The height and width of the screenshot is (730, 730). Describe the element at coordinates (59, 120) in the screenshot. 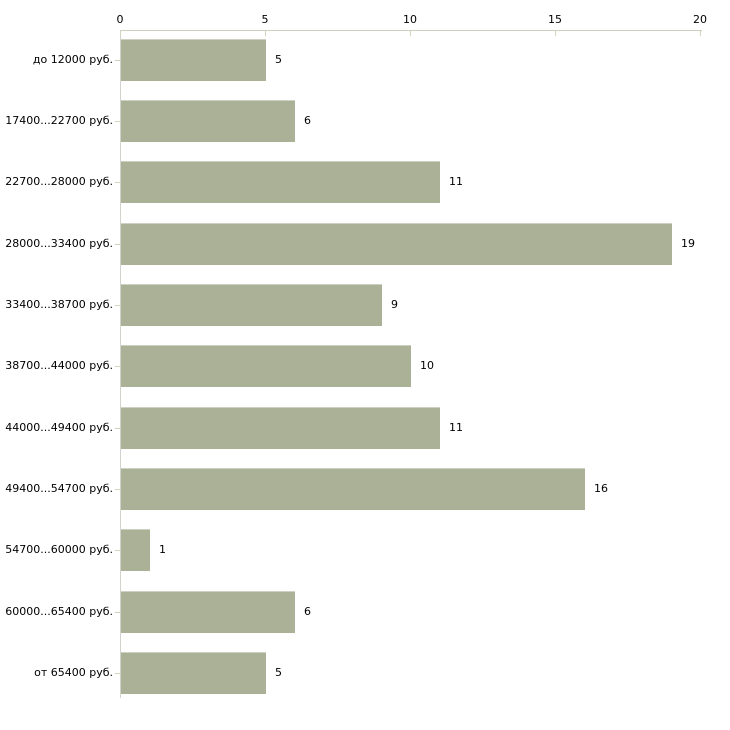

I see `category-label: 17400...22700 руб.` at that location.